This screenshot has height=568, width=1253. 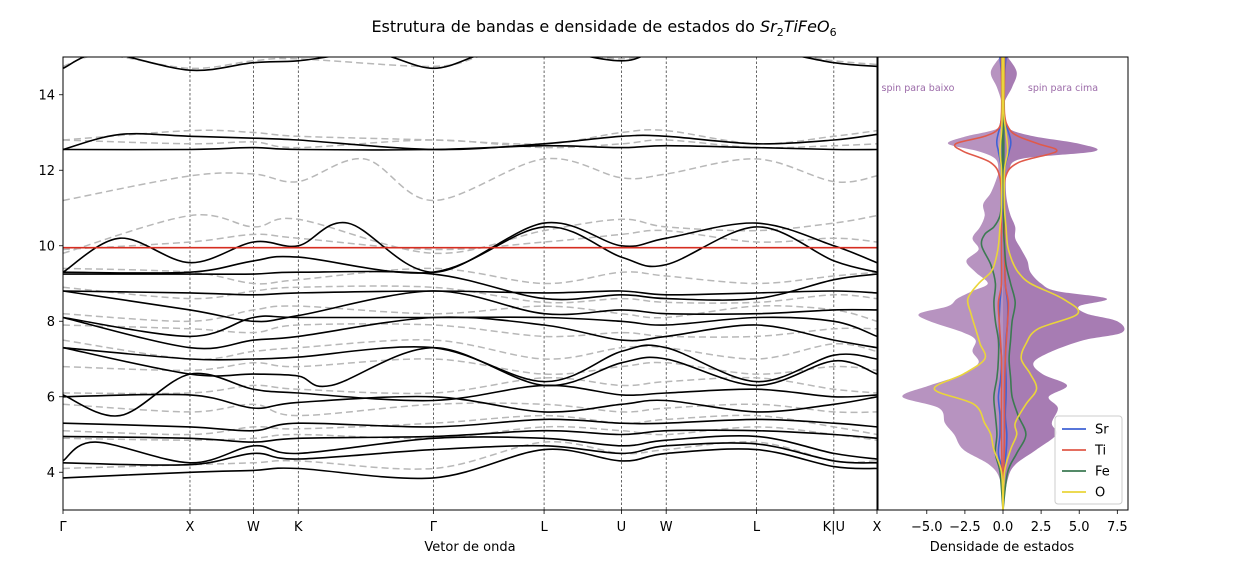 I want to click on formula-part: Sr, so click(x=769, y=26).